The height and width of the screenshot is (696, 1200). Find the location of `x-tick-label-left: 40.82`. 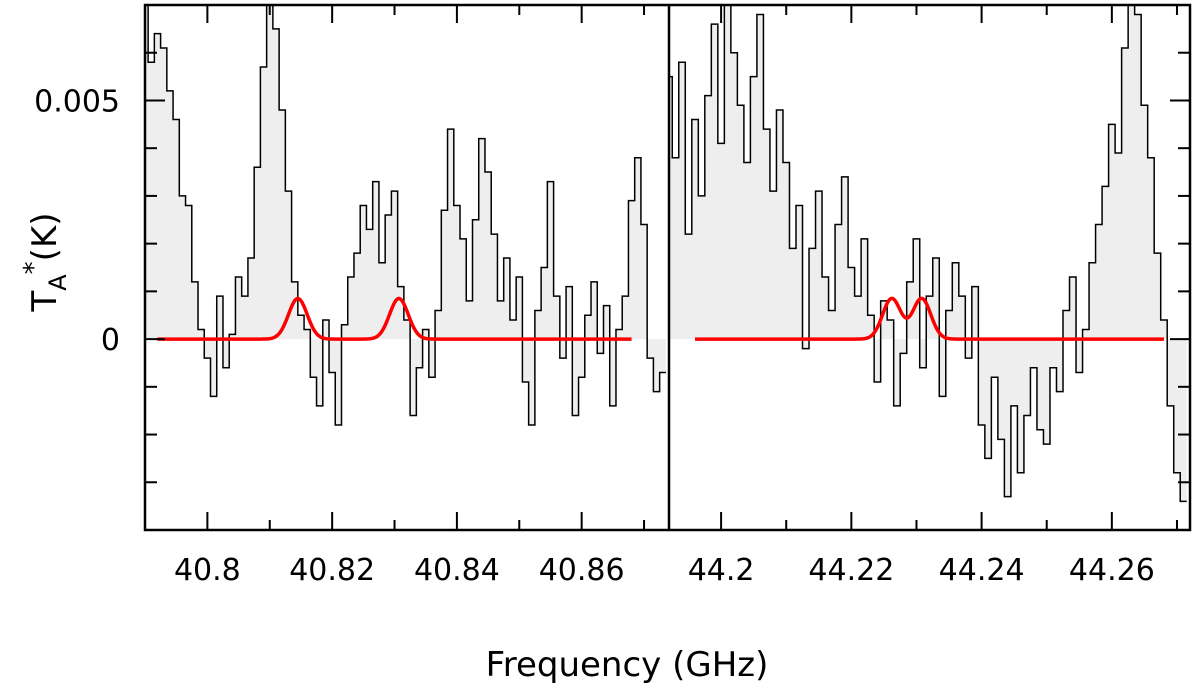

x-tick-label-left: 40.82 is located at coordinates (332, 570).